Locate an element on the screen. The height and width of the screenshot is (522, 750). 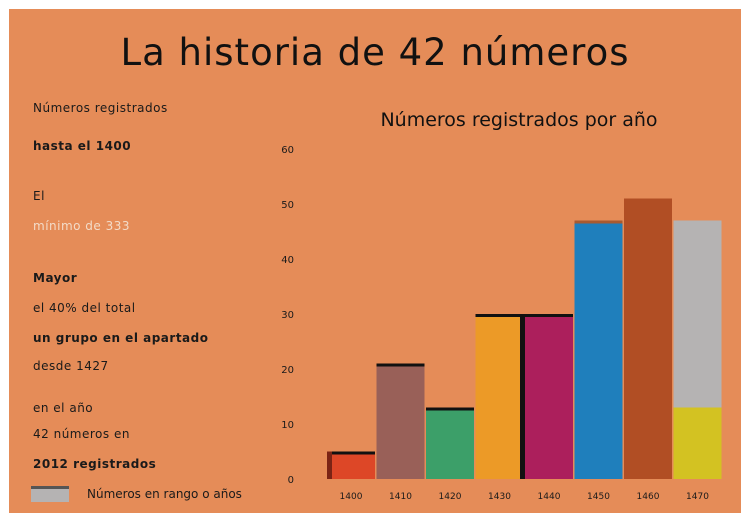
x-tick-label: 1470 is located at coordinates (697, 497).